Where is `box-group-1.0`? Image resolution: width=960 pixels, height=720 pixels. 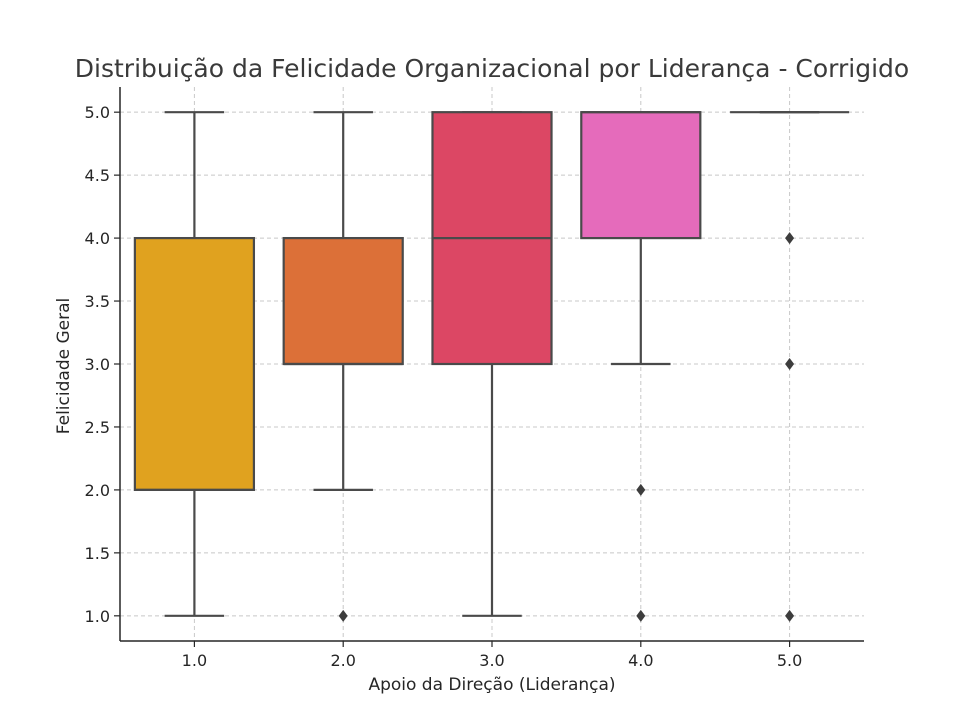 box-group-1.0 is located at coordinates (194, 364).